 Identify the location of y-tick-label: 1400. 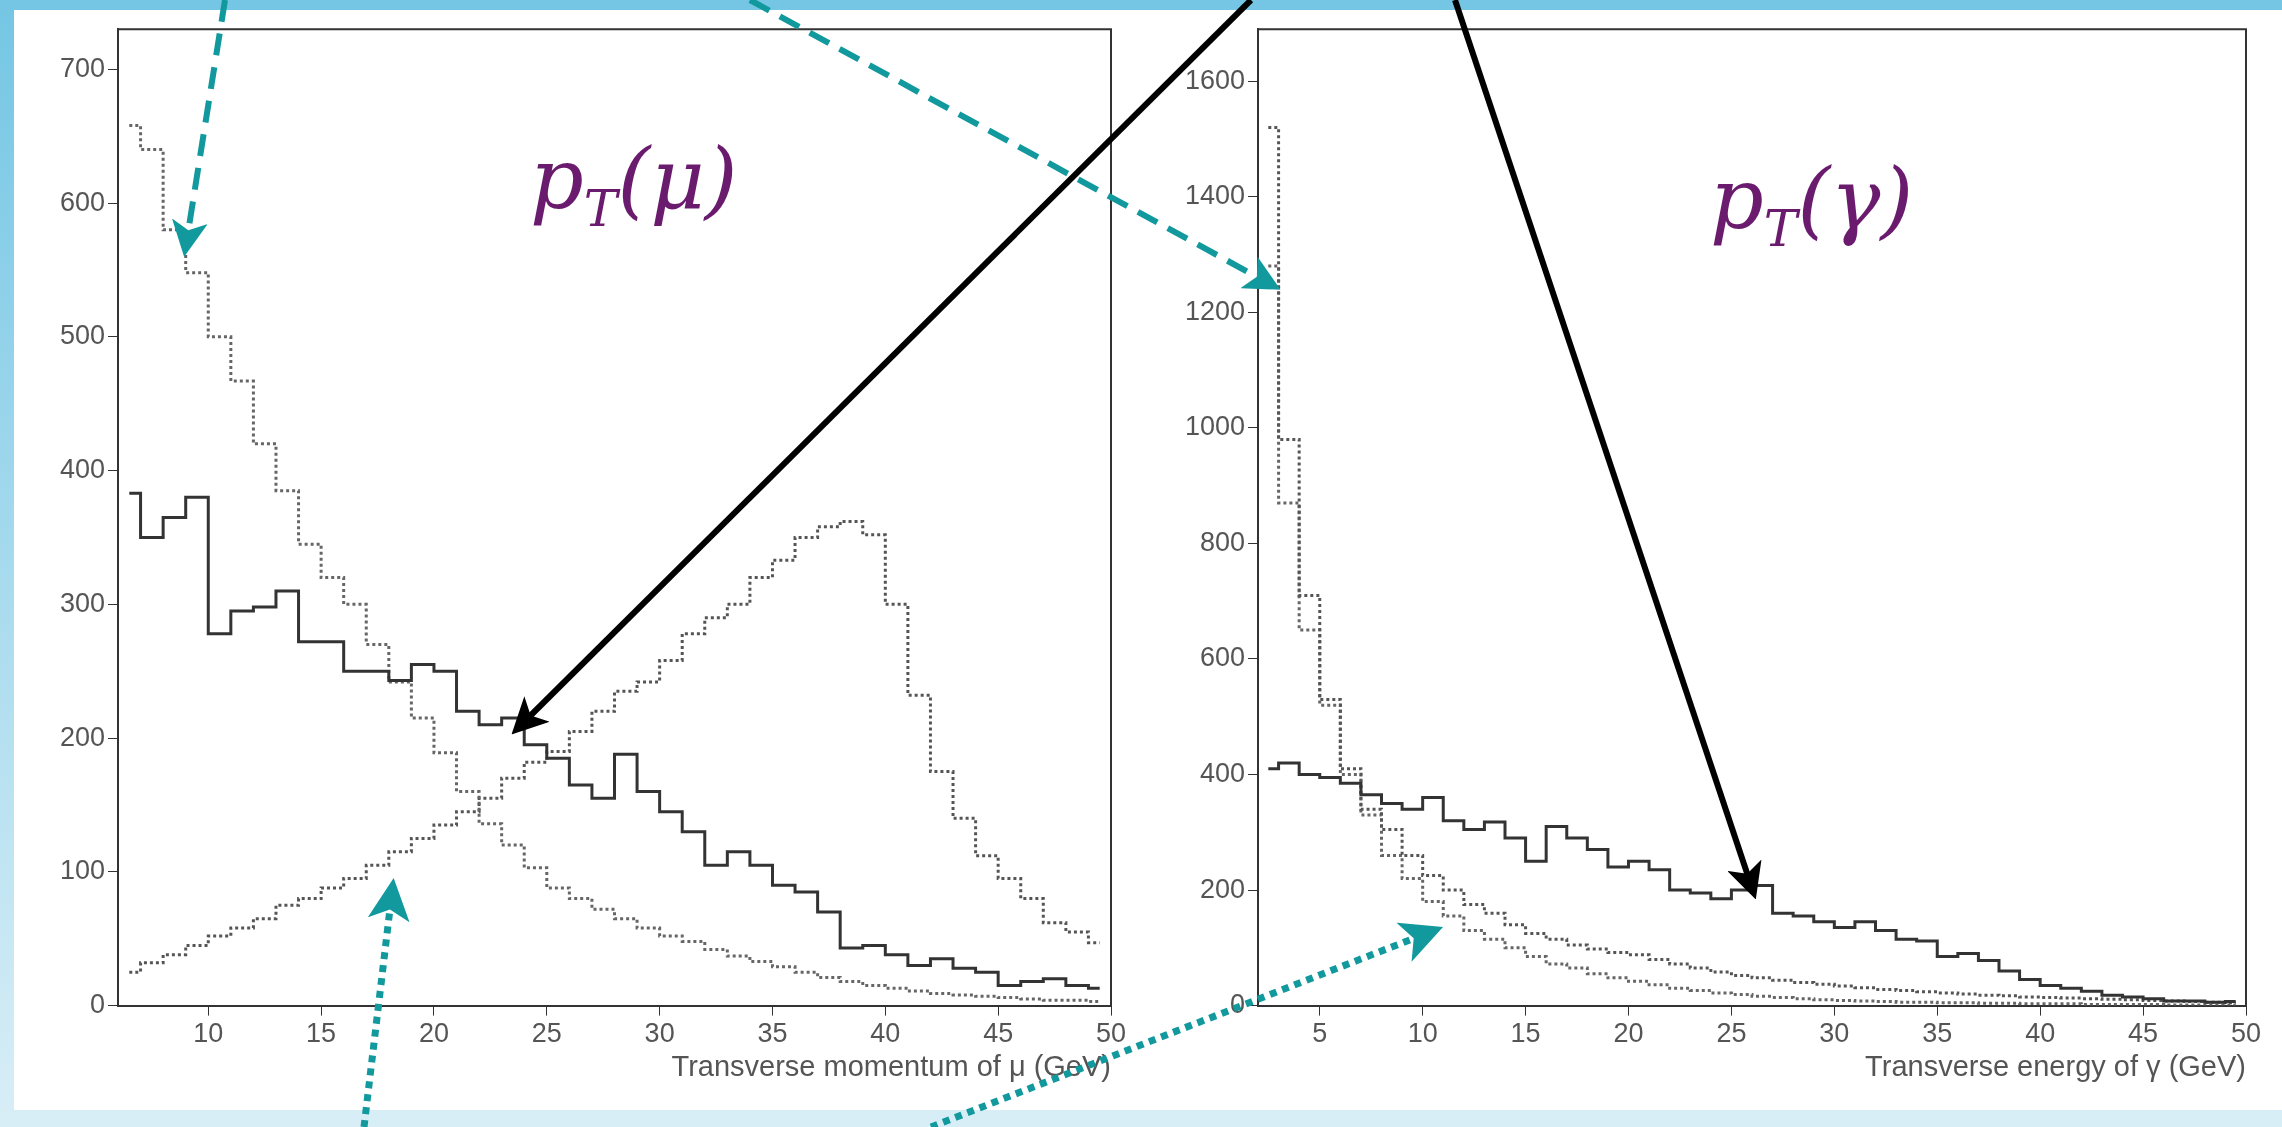
(1214, 195).